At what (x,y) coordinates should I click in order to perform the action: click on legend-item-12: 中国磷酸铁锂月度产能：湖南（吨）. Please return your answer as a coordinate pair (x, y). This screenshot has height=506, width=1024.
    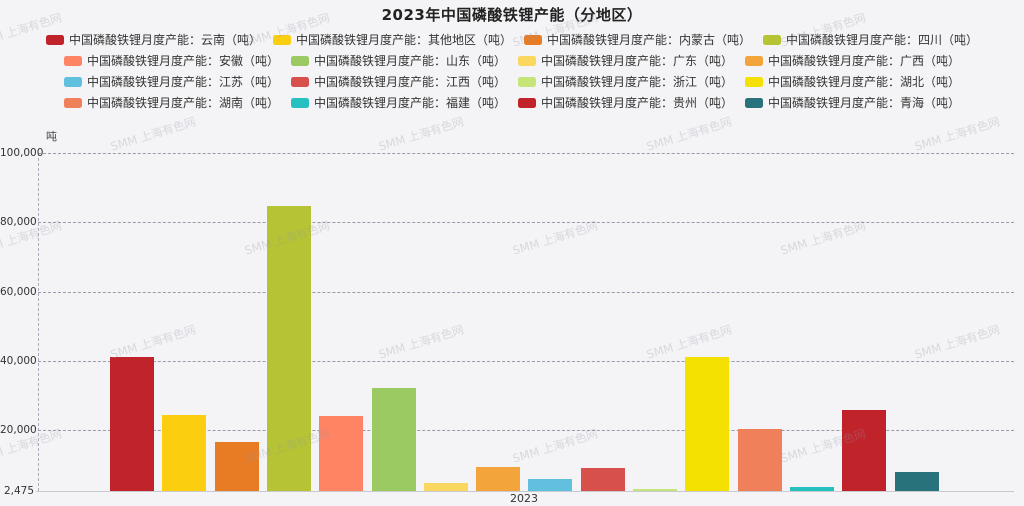
    Looking at the image, I should click on (171, 102).